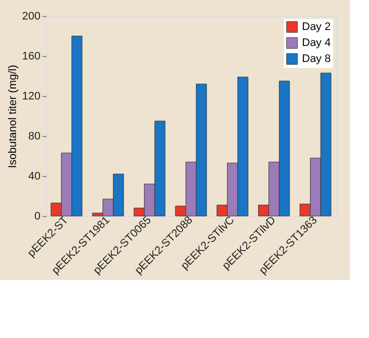 This screenshot has height=338, width=369. Describe the element at coordinates (13, 116) in the screenshot. I see `y-axis-title: Isobutanol titer (mg/l)` at that location.